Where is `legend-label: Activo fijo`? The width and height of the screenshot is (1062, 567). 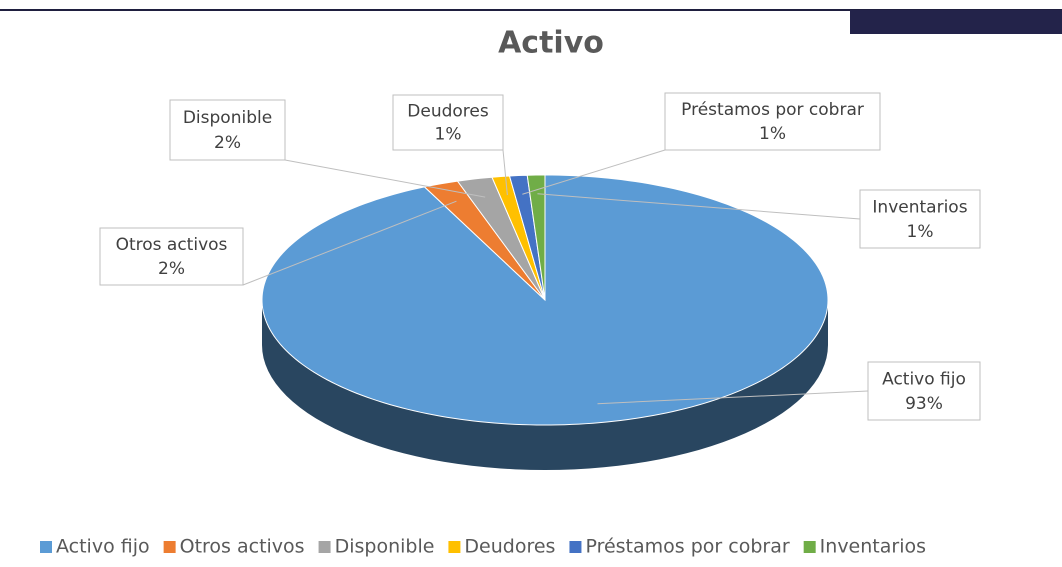 legend-label: Activo fijo is located at coordinates (103, 547).